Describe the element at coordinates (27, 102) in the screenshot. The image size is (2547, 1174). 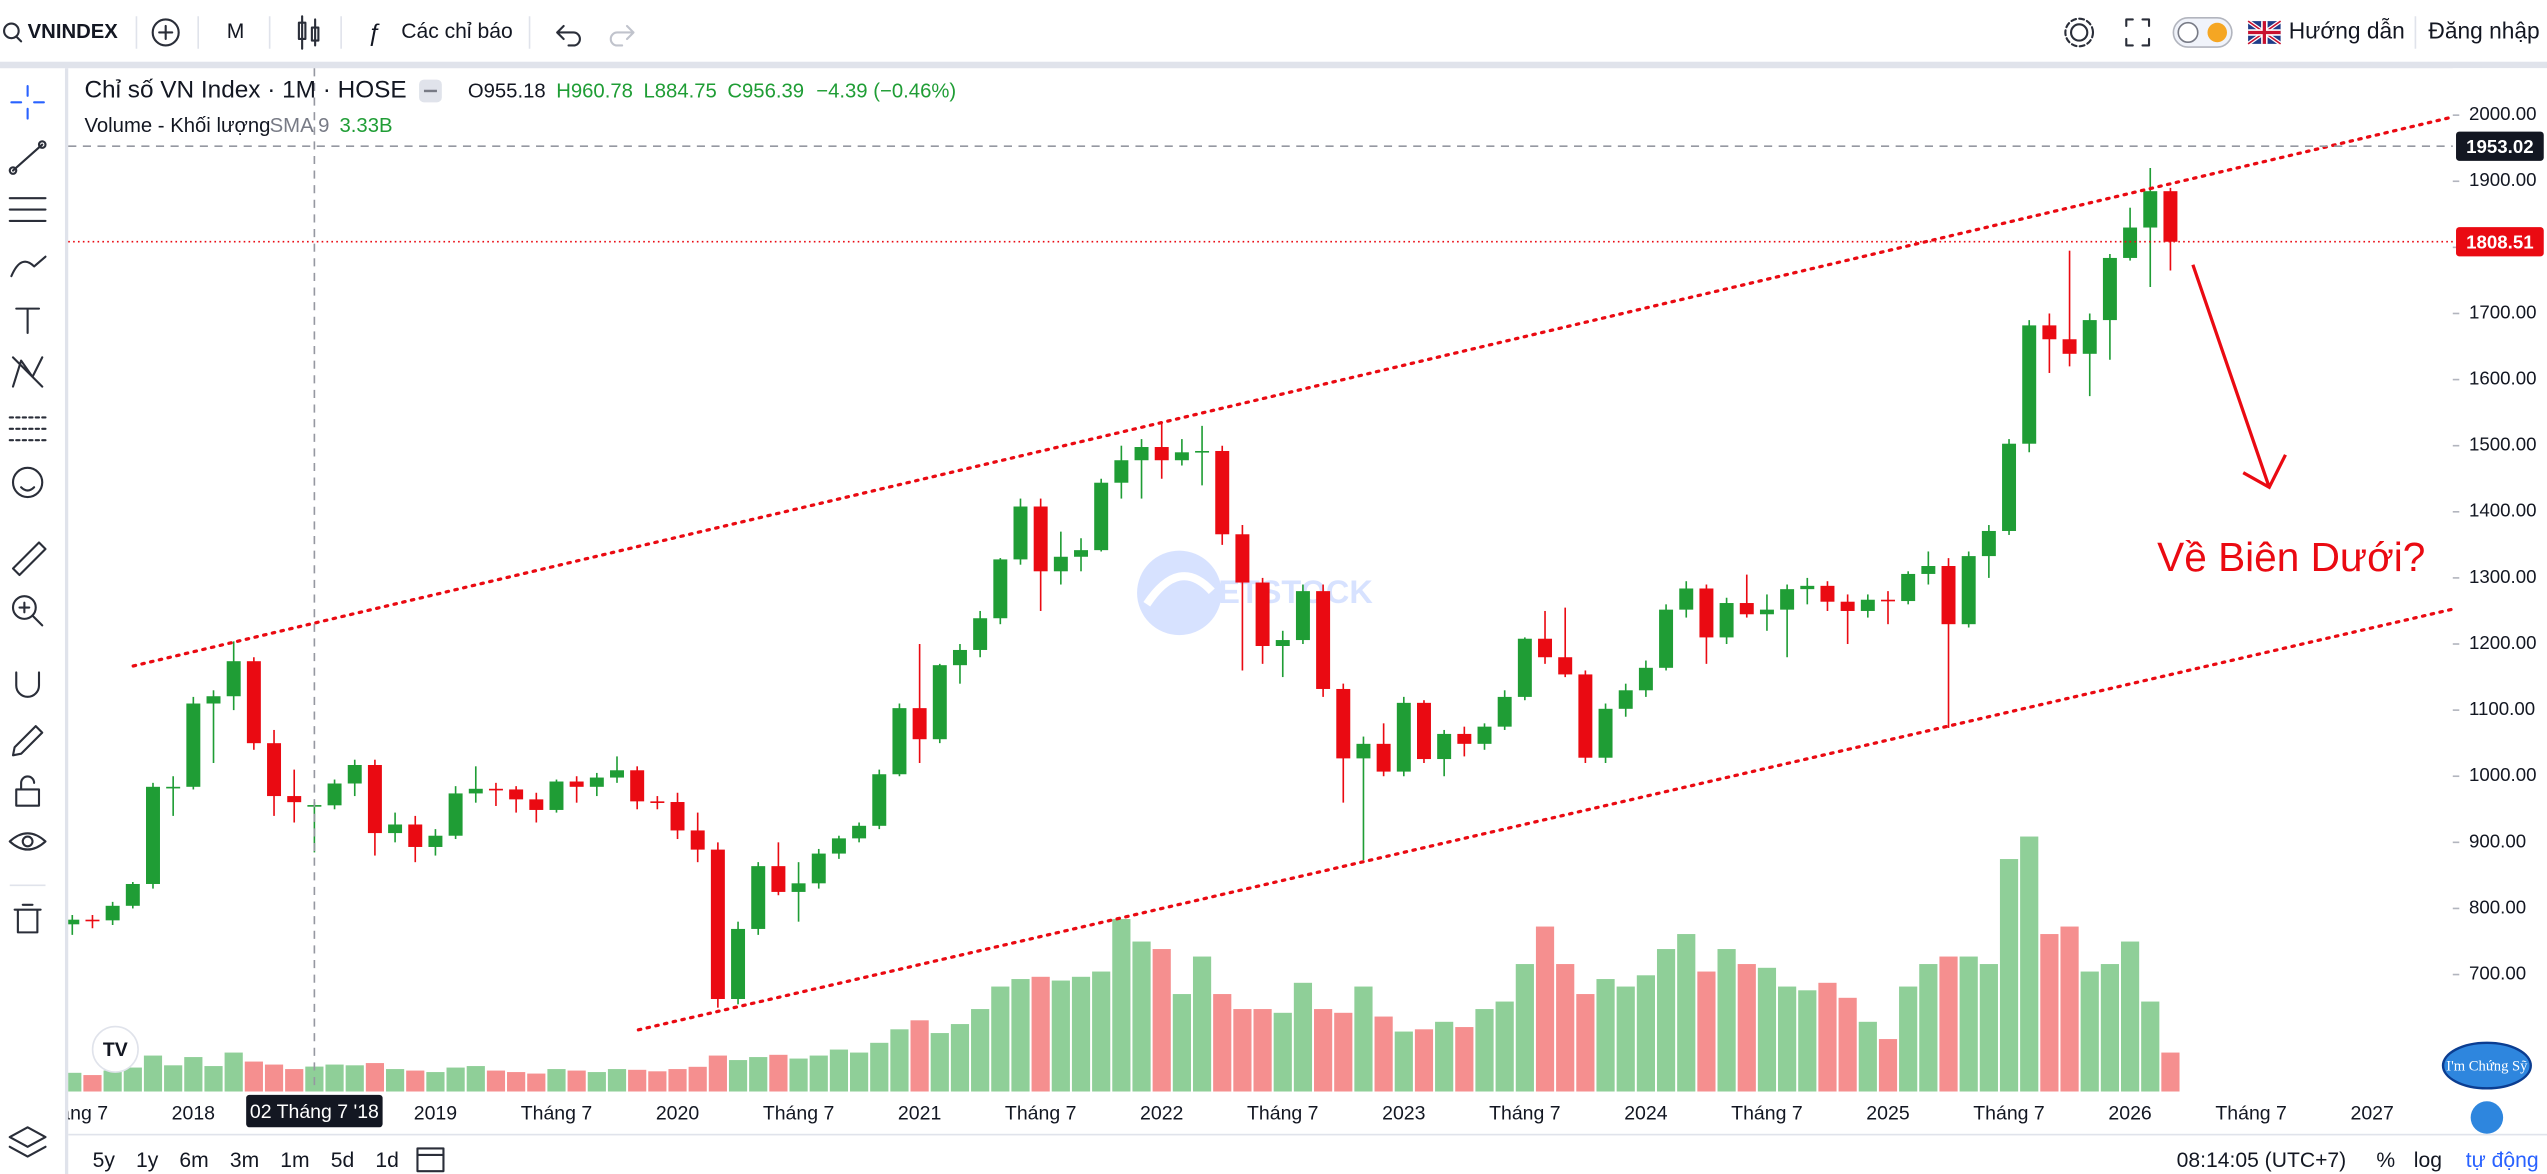
I see `crosshair-tool` at that location.